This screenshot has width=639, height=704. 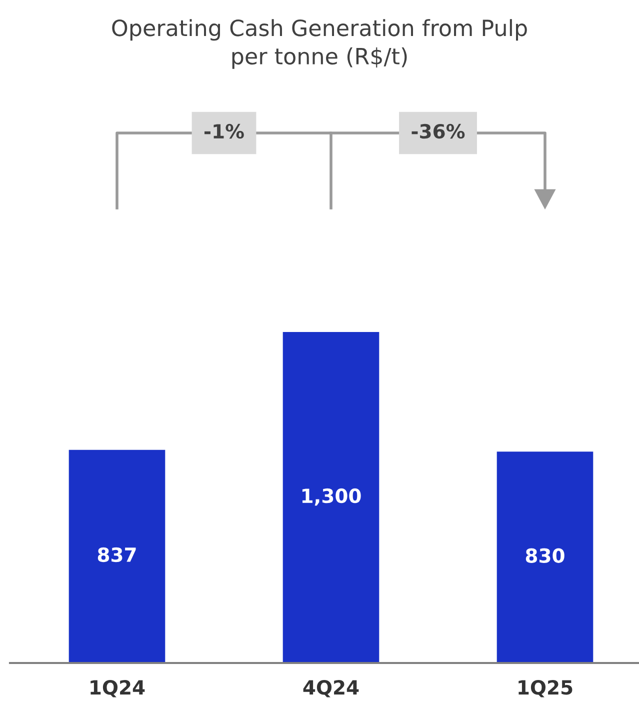 What do you see at coordinates (331, 497) in the screenshot?
I see `data-label: 1,300` at bounding box center [331, 497].